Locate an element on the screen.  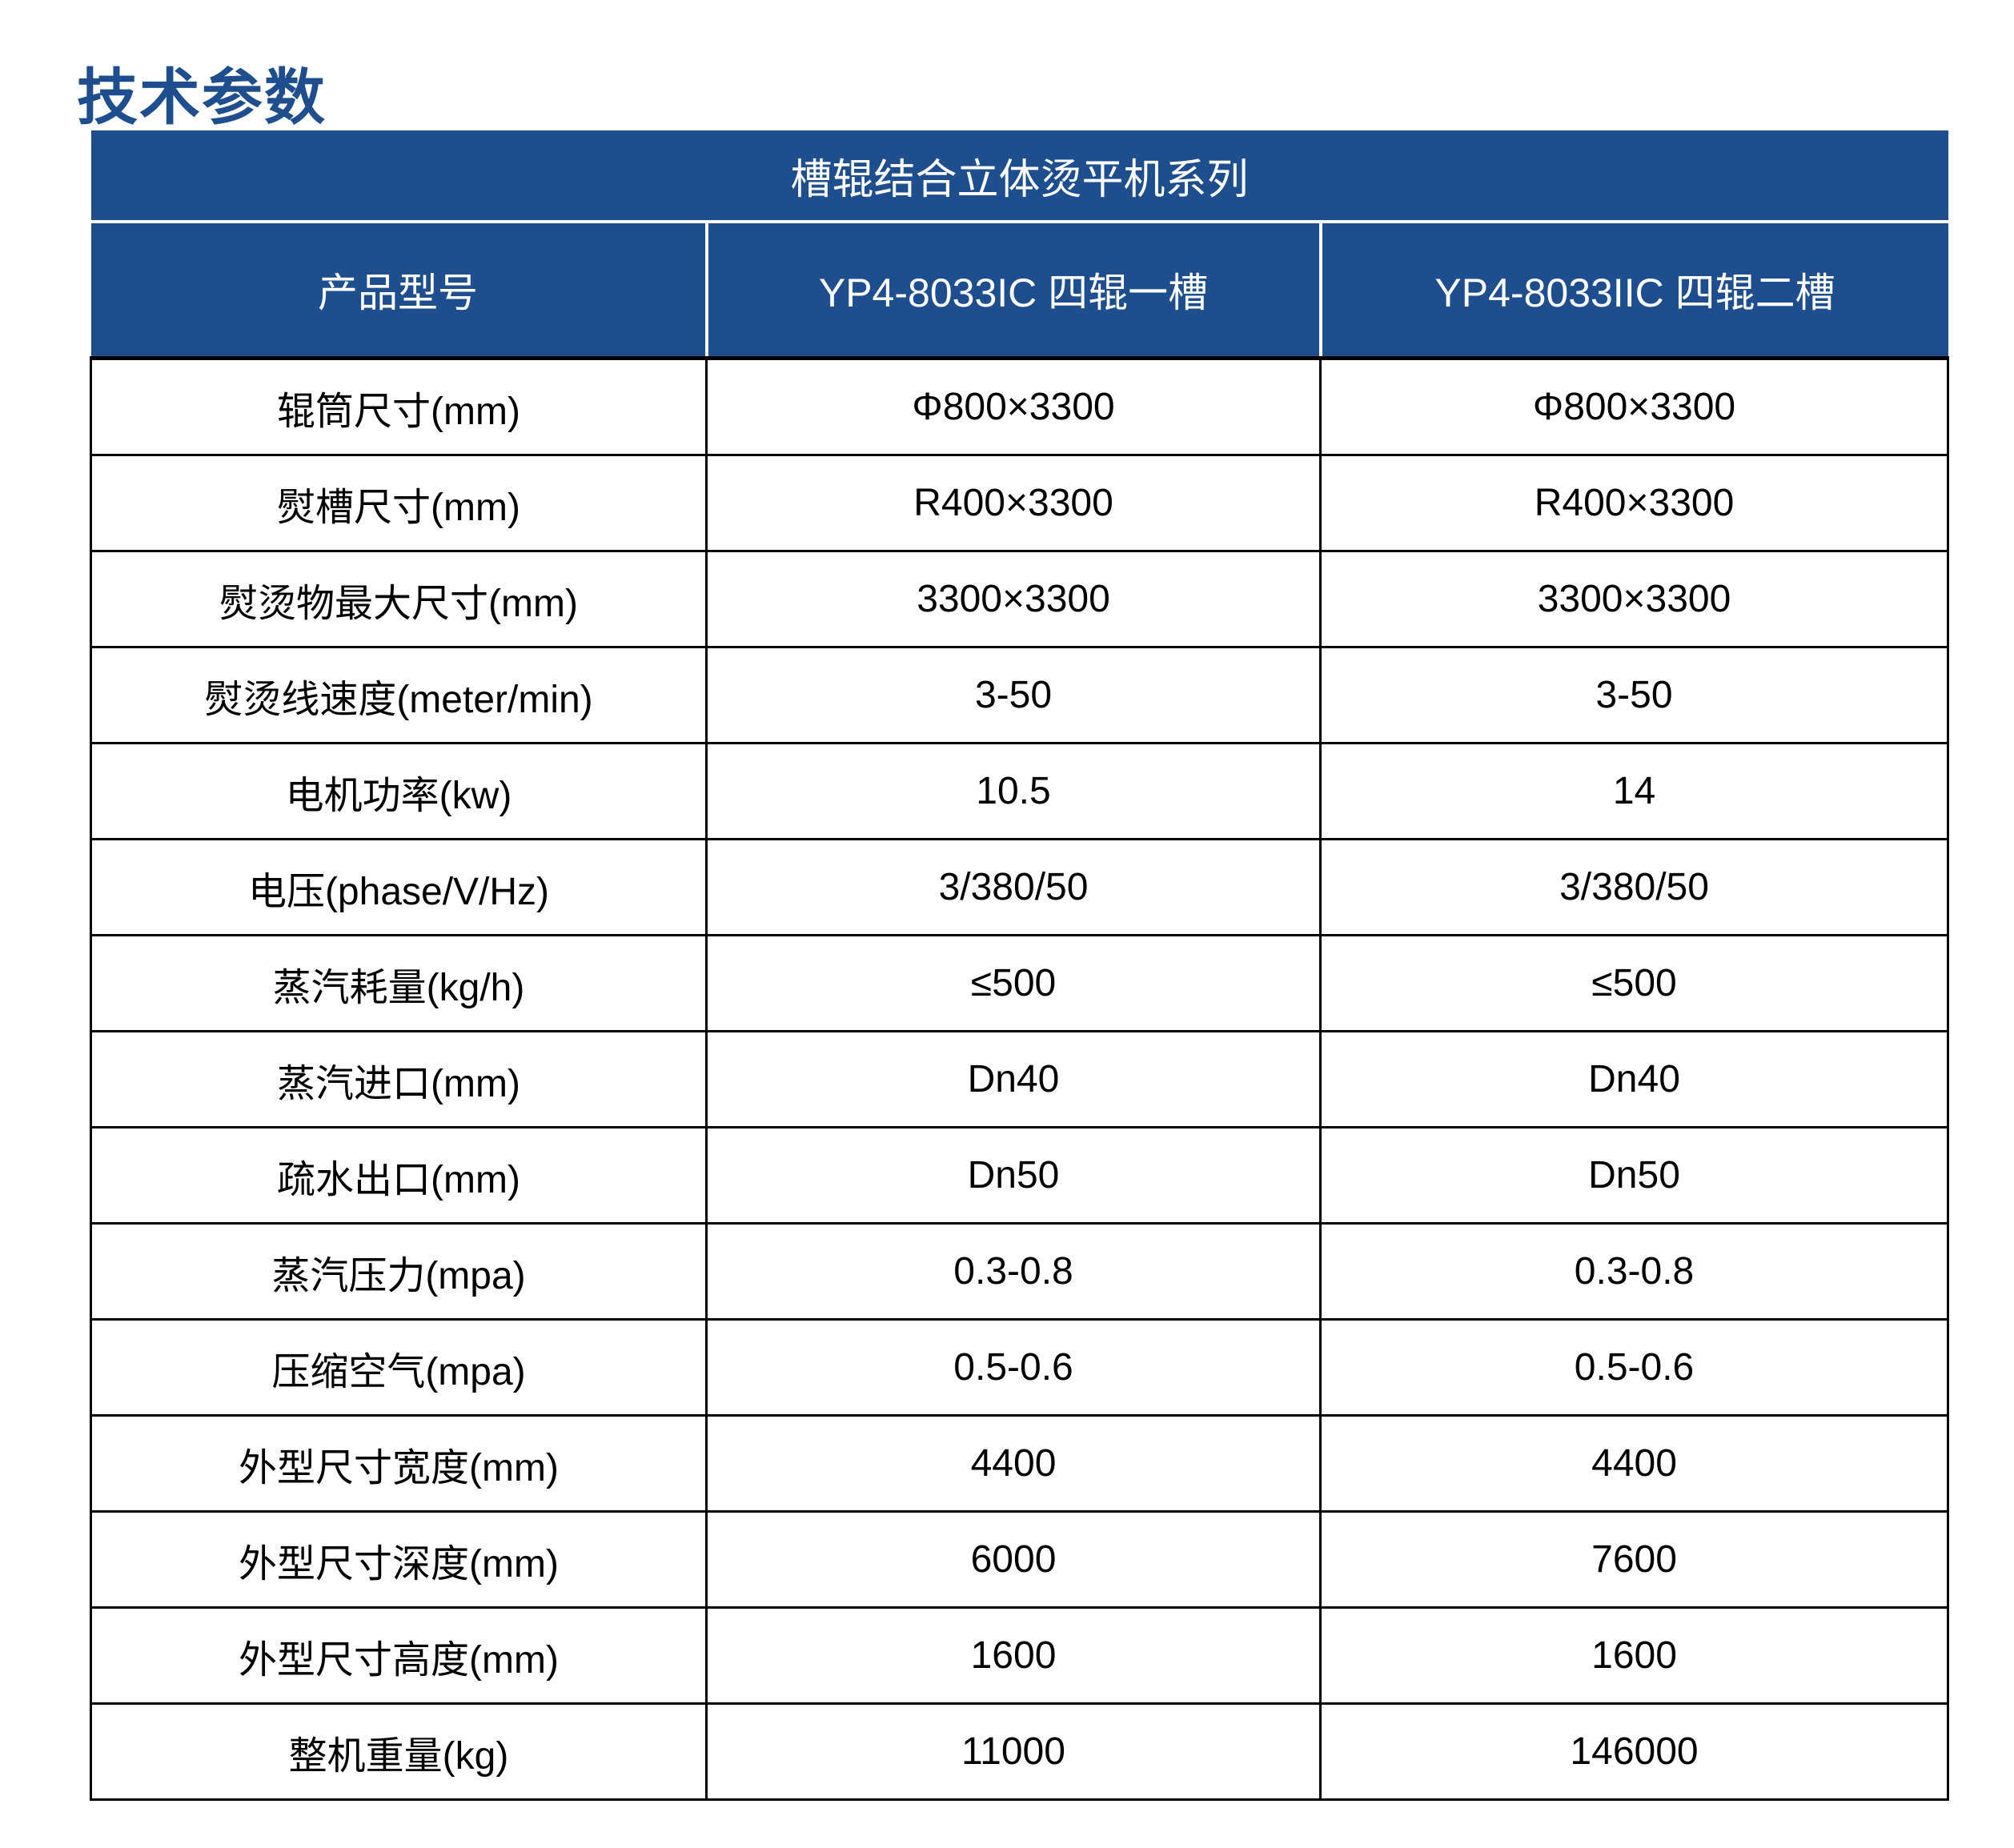
table-row: 蒸汽压力(mpa) 0.3-0.8 0.3-0.8 is located at coordinates (1020, 1271).